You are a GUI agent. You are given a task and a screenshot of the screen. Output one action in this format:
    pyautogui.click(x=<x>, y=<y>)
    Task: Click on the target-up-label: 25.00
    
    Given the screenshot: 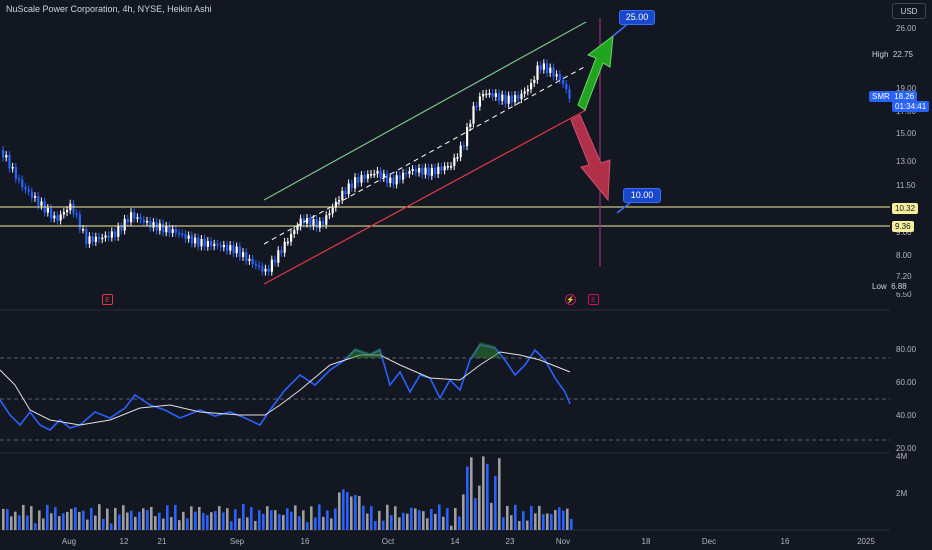 What is the action you would take?
    pyautogui.click(x=637, y=17)
    